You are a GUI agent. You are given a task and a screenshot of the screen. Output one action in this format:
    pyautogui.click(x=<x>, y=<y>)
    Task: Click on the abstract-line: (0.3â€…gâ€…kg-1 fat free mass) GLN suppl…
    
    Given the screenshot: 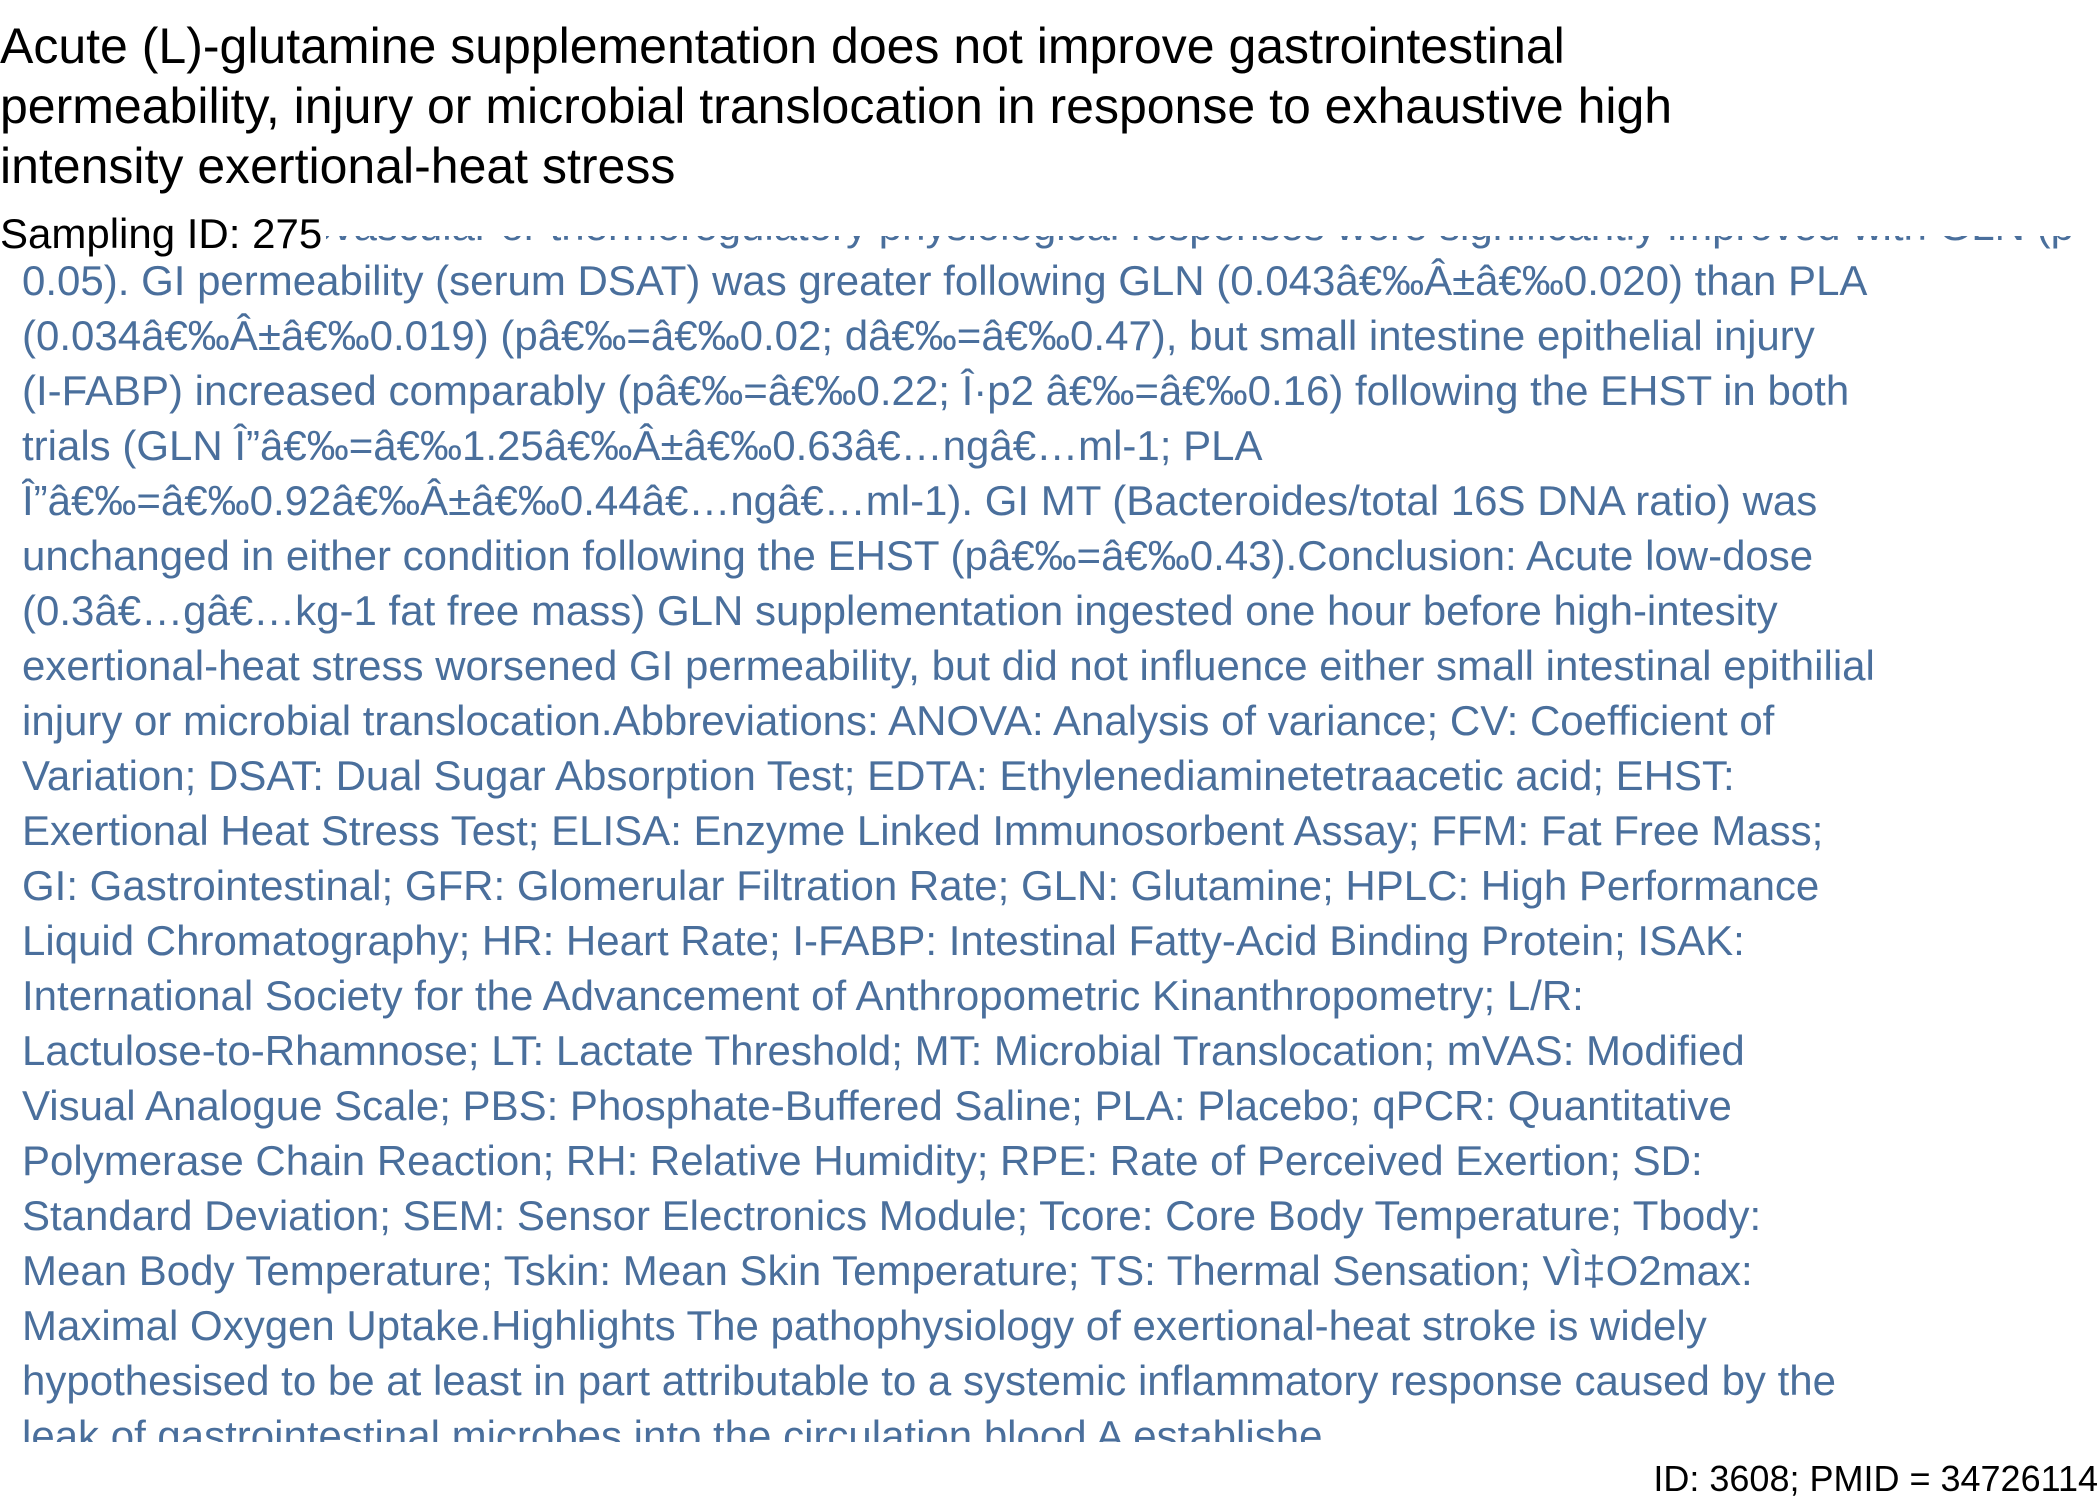 What is the action you would take?
    pyautogui.click(x=900, y=610)
    